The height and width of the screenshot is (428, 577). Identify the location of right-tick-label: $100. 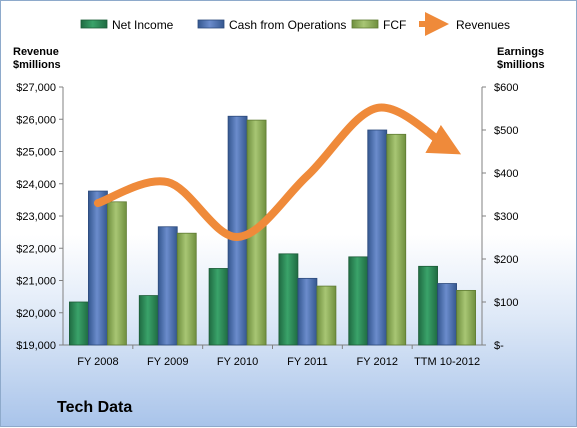
(506, 303).